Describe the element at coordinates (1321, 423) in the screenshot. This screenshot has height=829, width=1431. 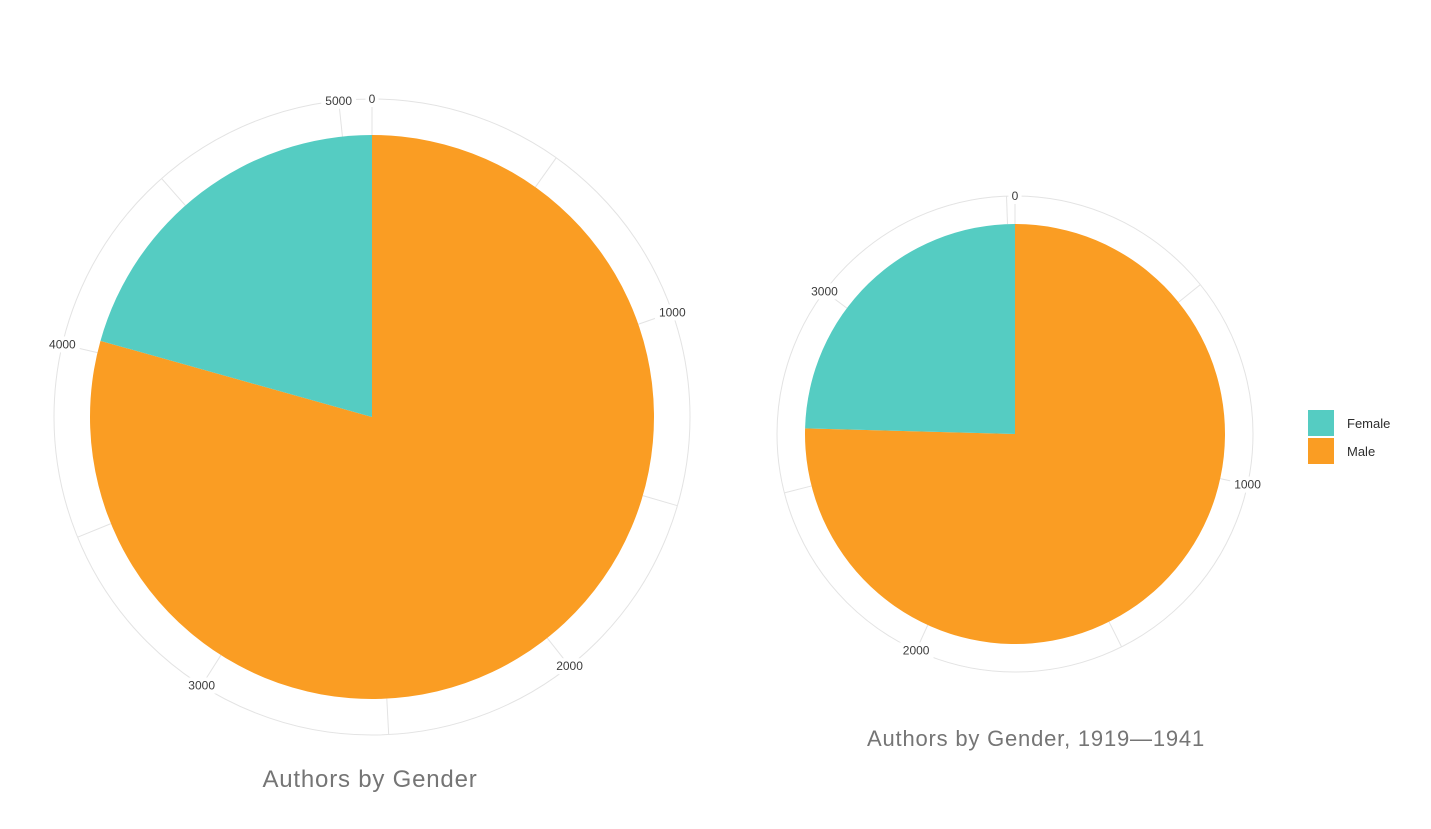
I see `legend-swatch-female` at that location.